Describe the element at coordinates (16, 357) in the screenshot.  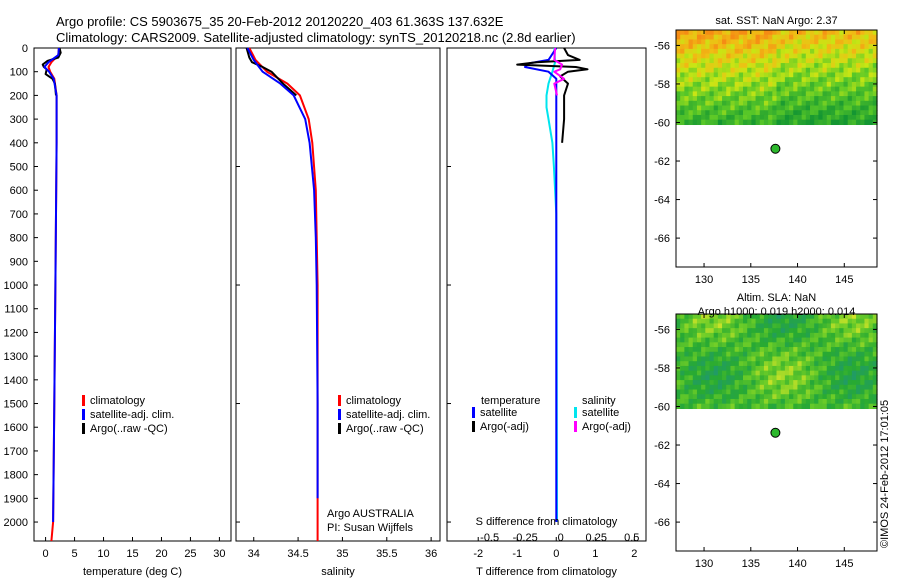
I see `y-tick-label: 1300` at that location.